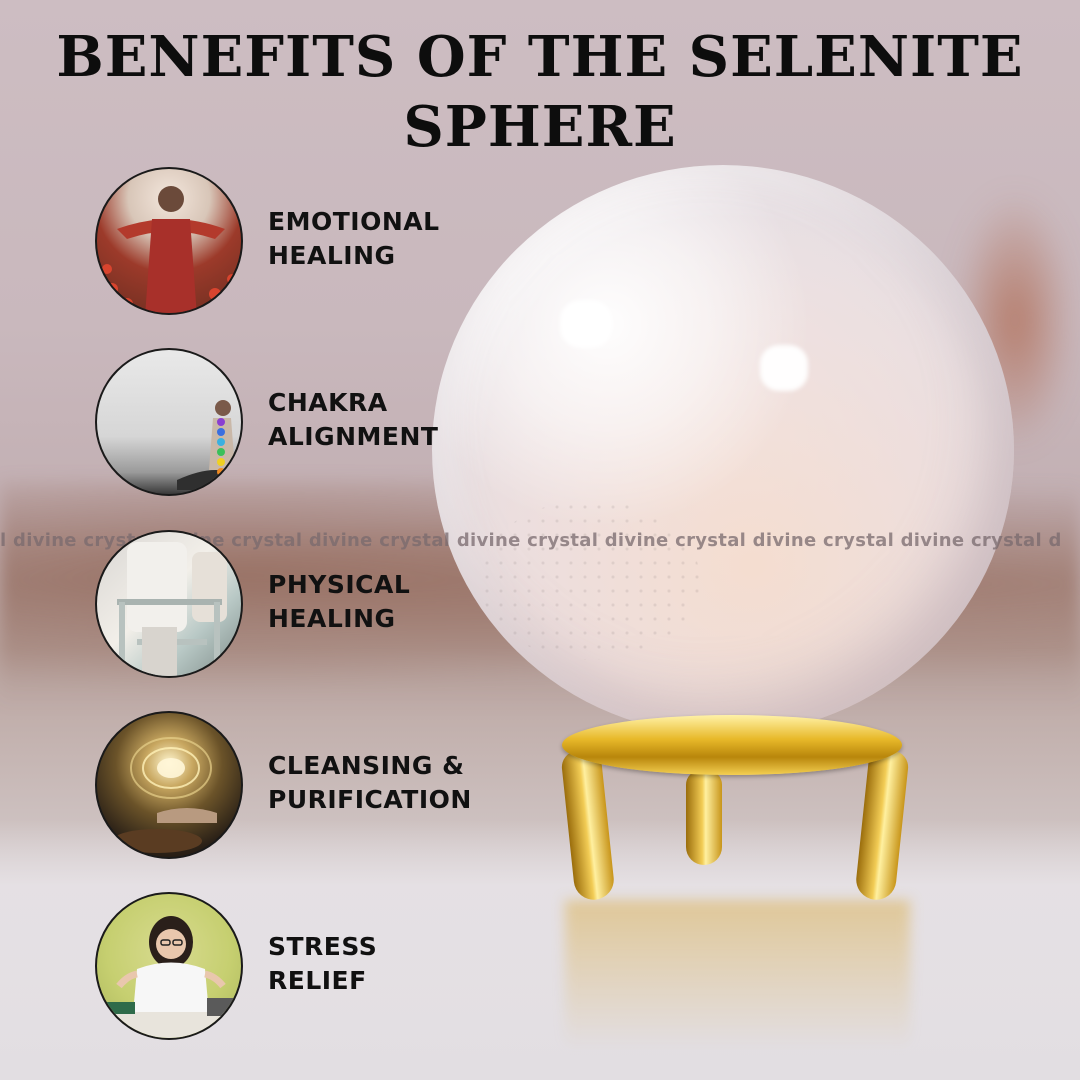 This screenshot has width=1080, height=1080. What do you see at coordinates (540, 127) in the screenshot?
I see `title-line-2: SPHERE` at bounding box center [540, 127].